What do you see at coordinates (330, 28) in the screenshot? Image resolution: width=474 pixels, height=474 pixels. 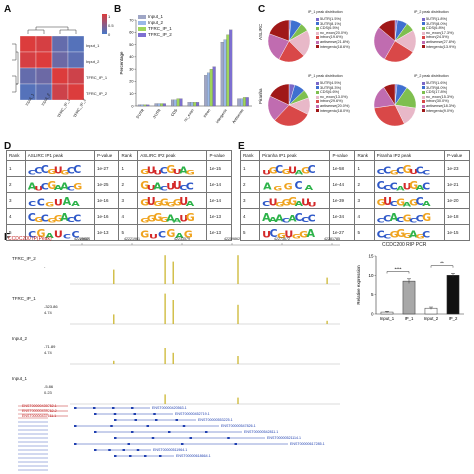 I see `pie-legend-label: CDS(6.5%)` at bounding box center [330, 28].